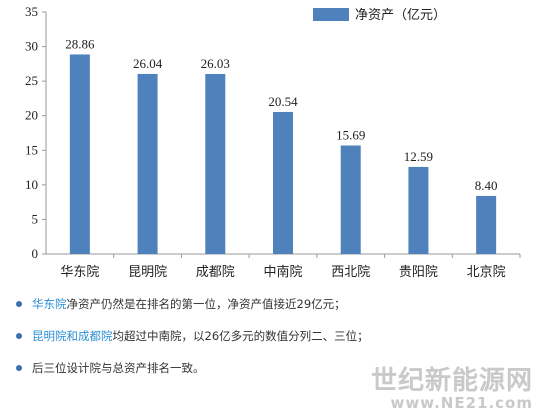  I want to click on x-category-label: 贵阳院, so click(418, 272).